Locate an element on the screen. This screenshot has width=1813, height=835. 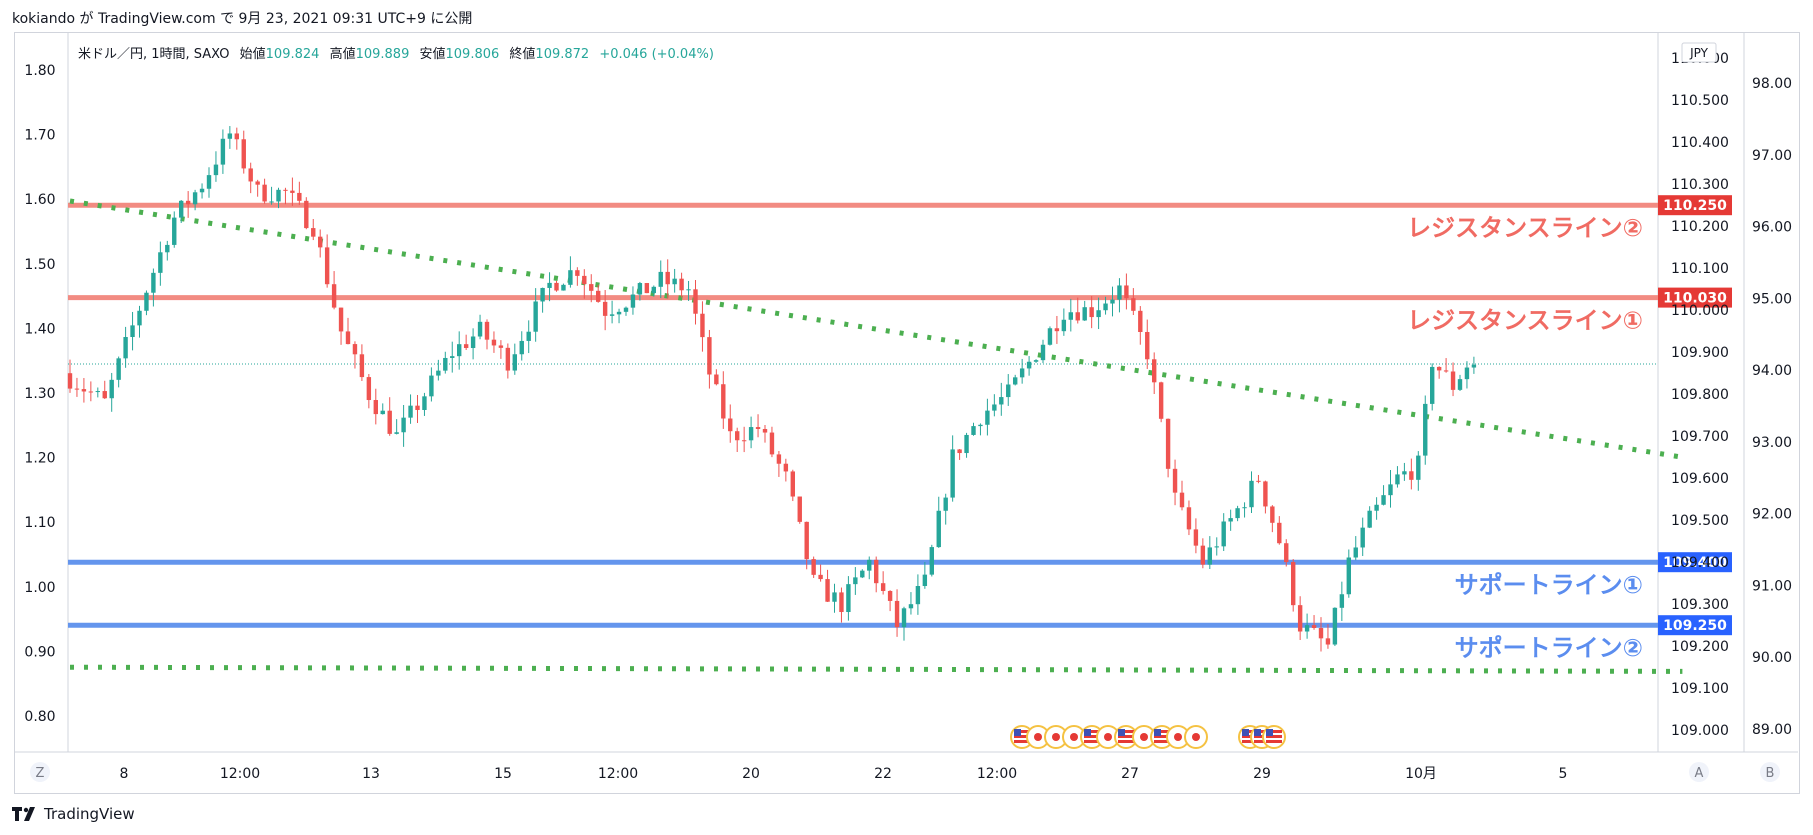
support-label: サポートライン② is located at coordinates (1549, 648).